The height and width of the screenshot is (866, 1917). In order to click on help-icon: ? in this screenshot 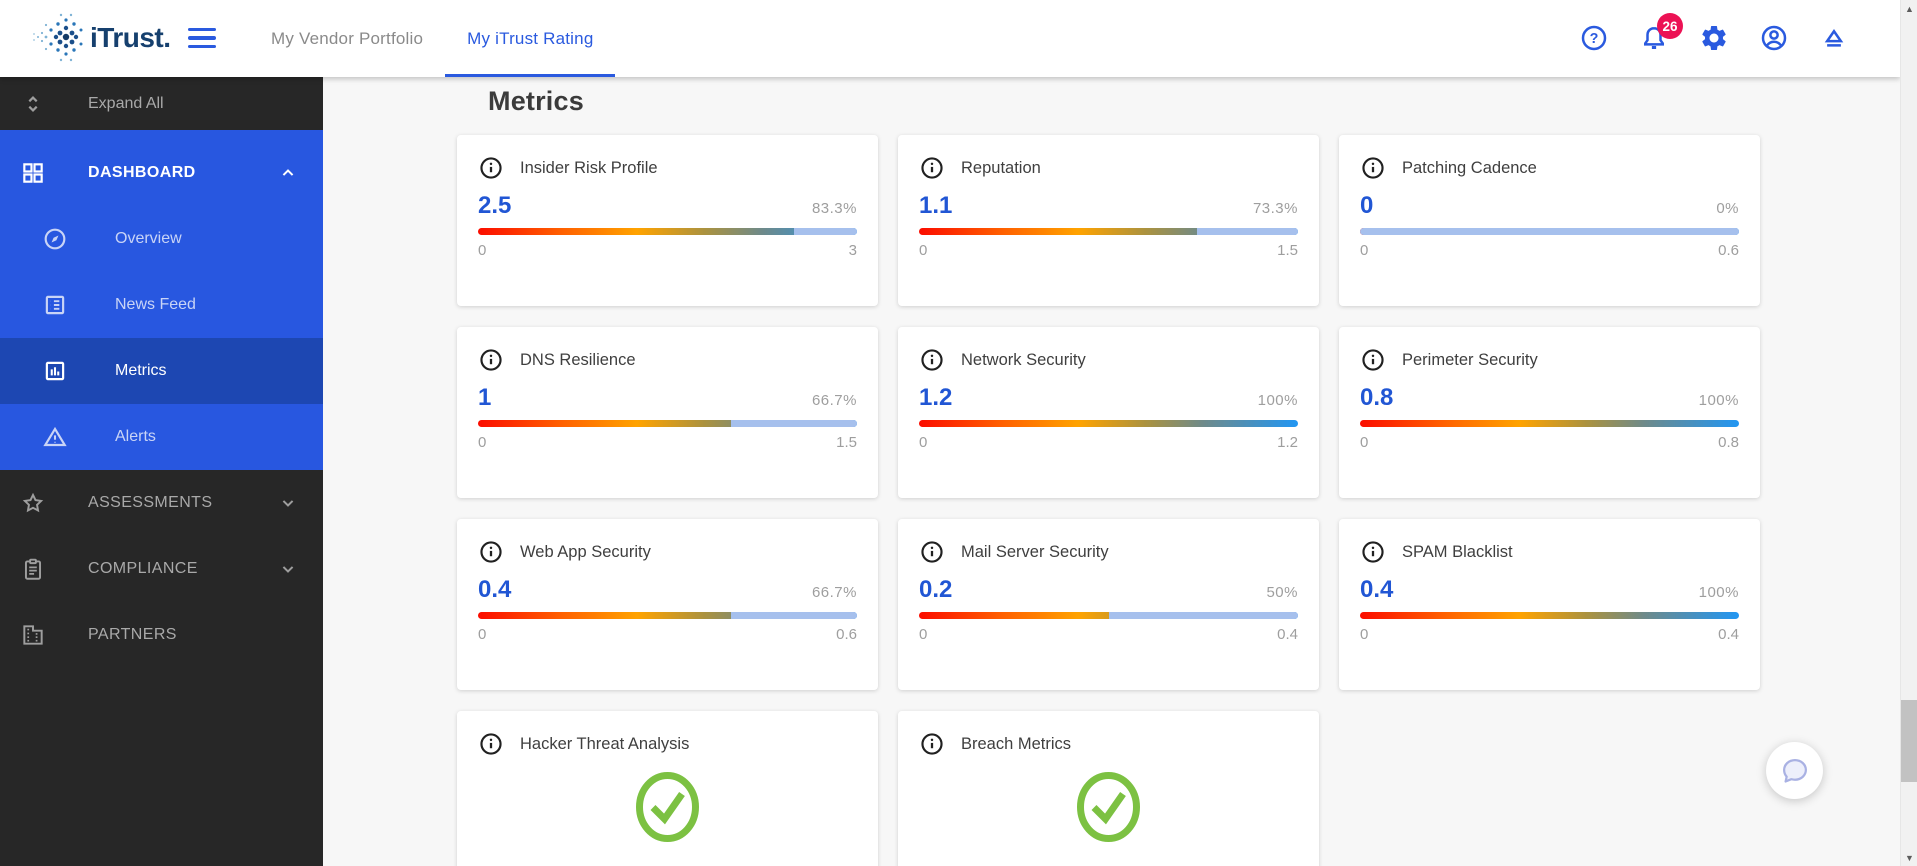, I will do `click(1594, 38)`.